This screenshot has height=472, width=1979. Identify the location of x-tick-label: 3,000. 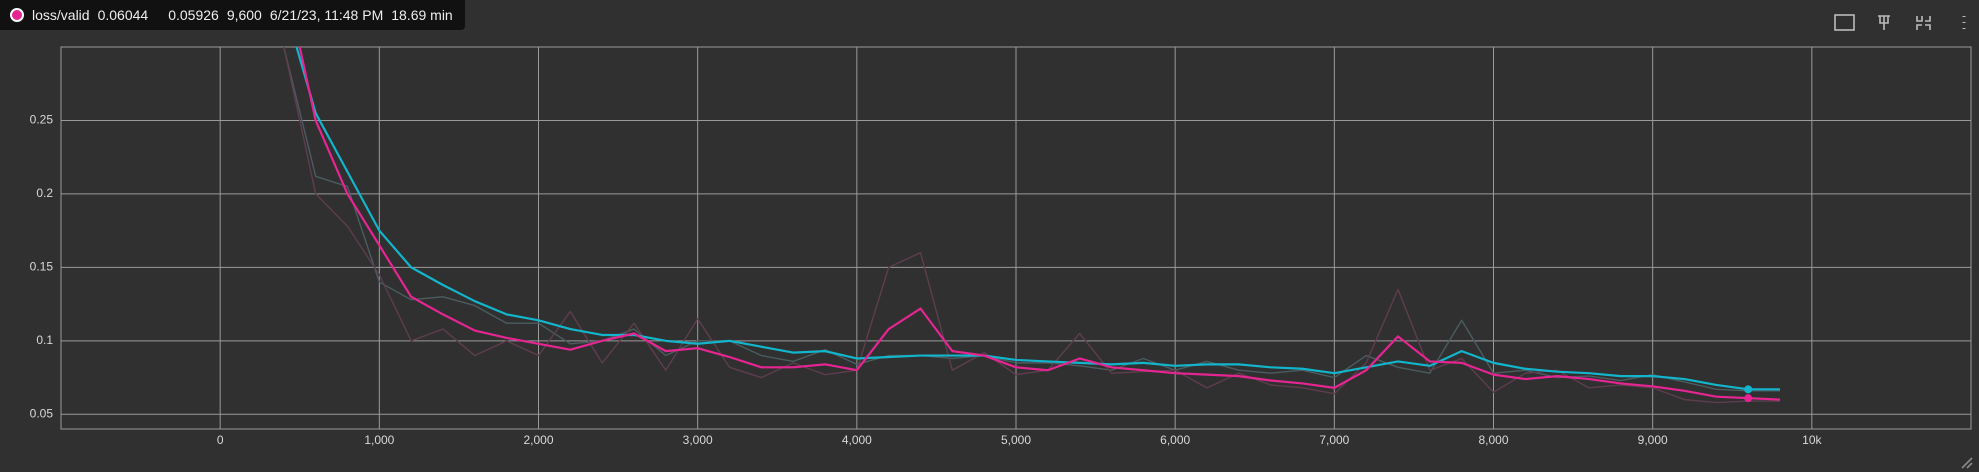
(698, 440).